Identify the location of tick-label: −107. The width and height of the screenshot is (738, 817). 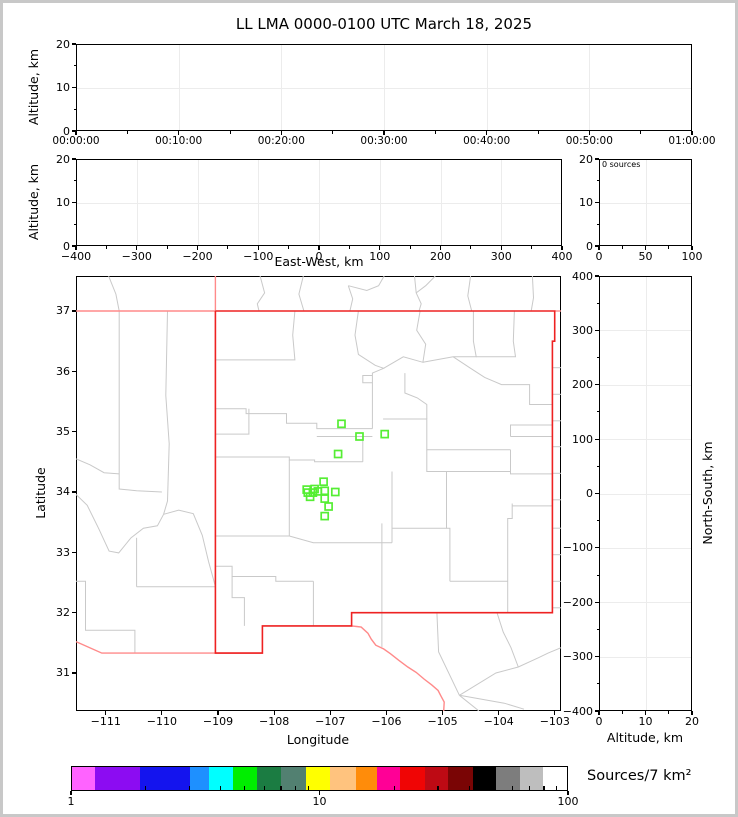
(330, 721).